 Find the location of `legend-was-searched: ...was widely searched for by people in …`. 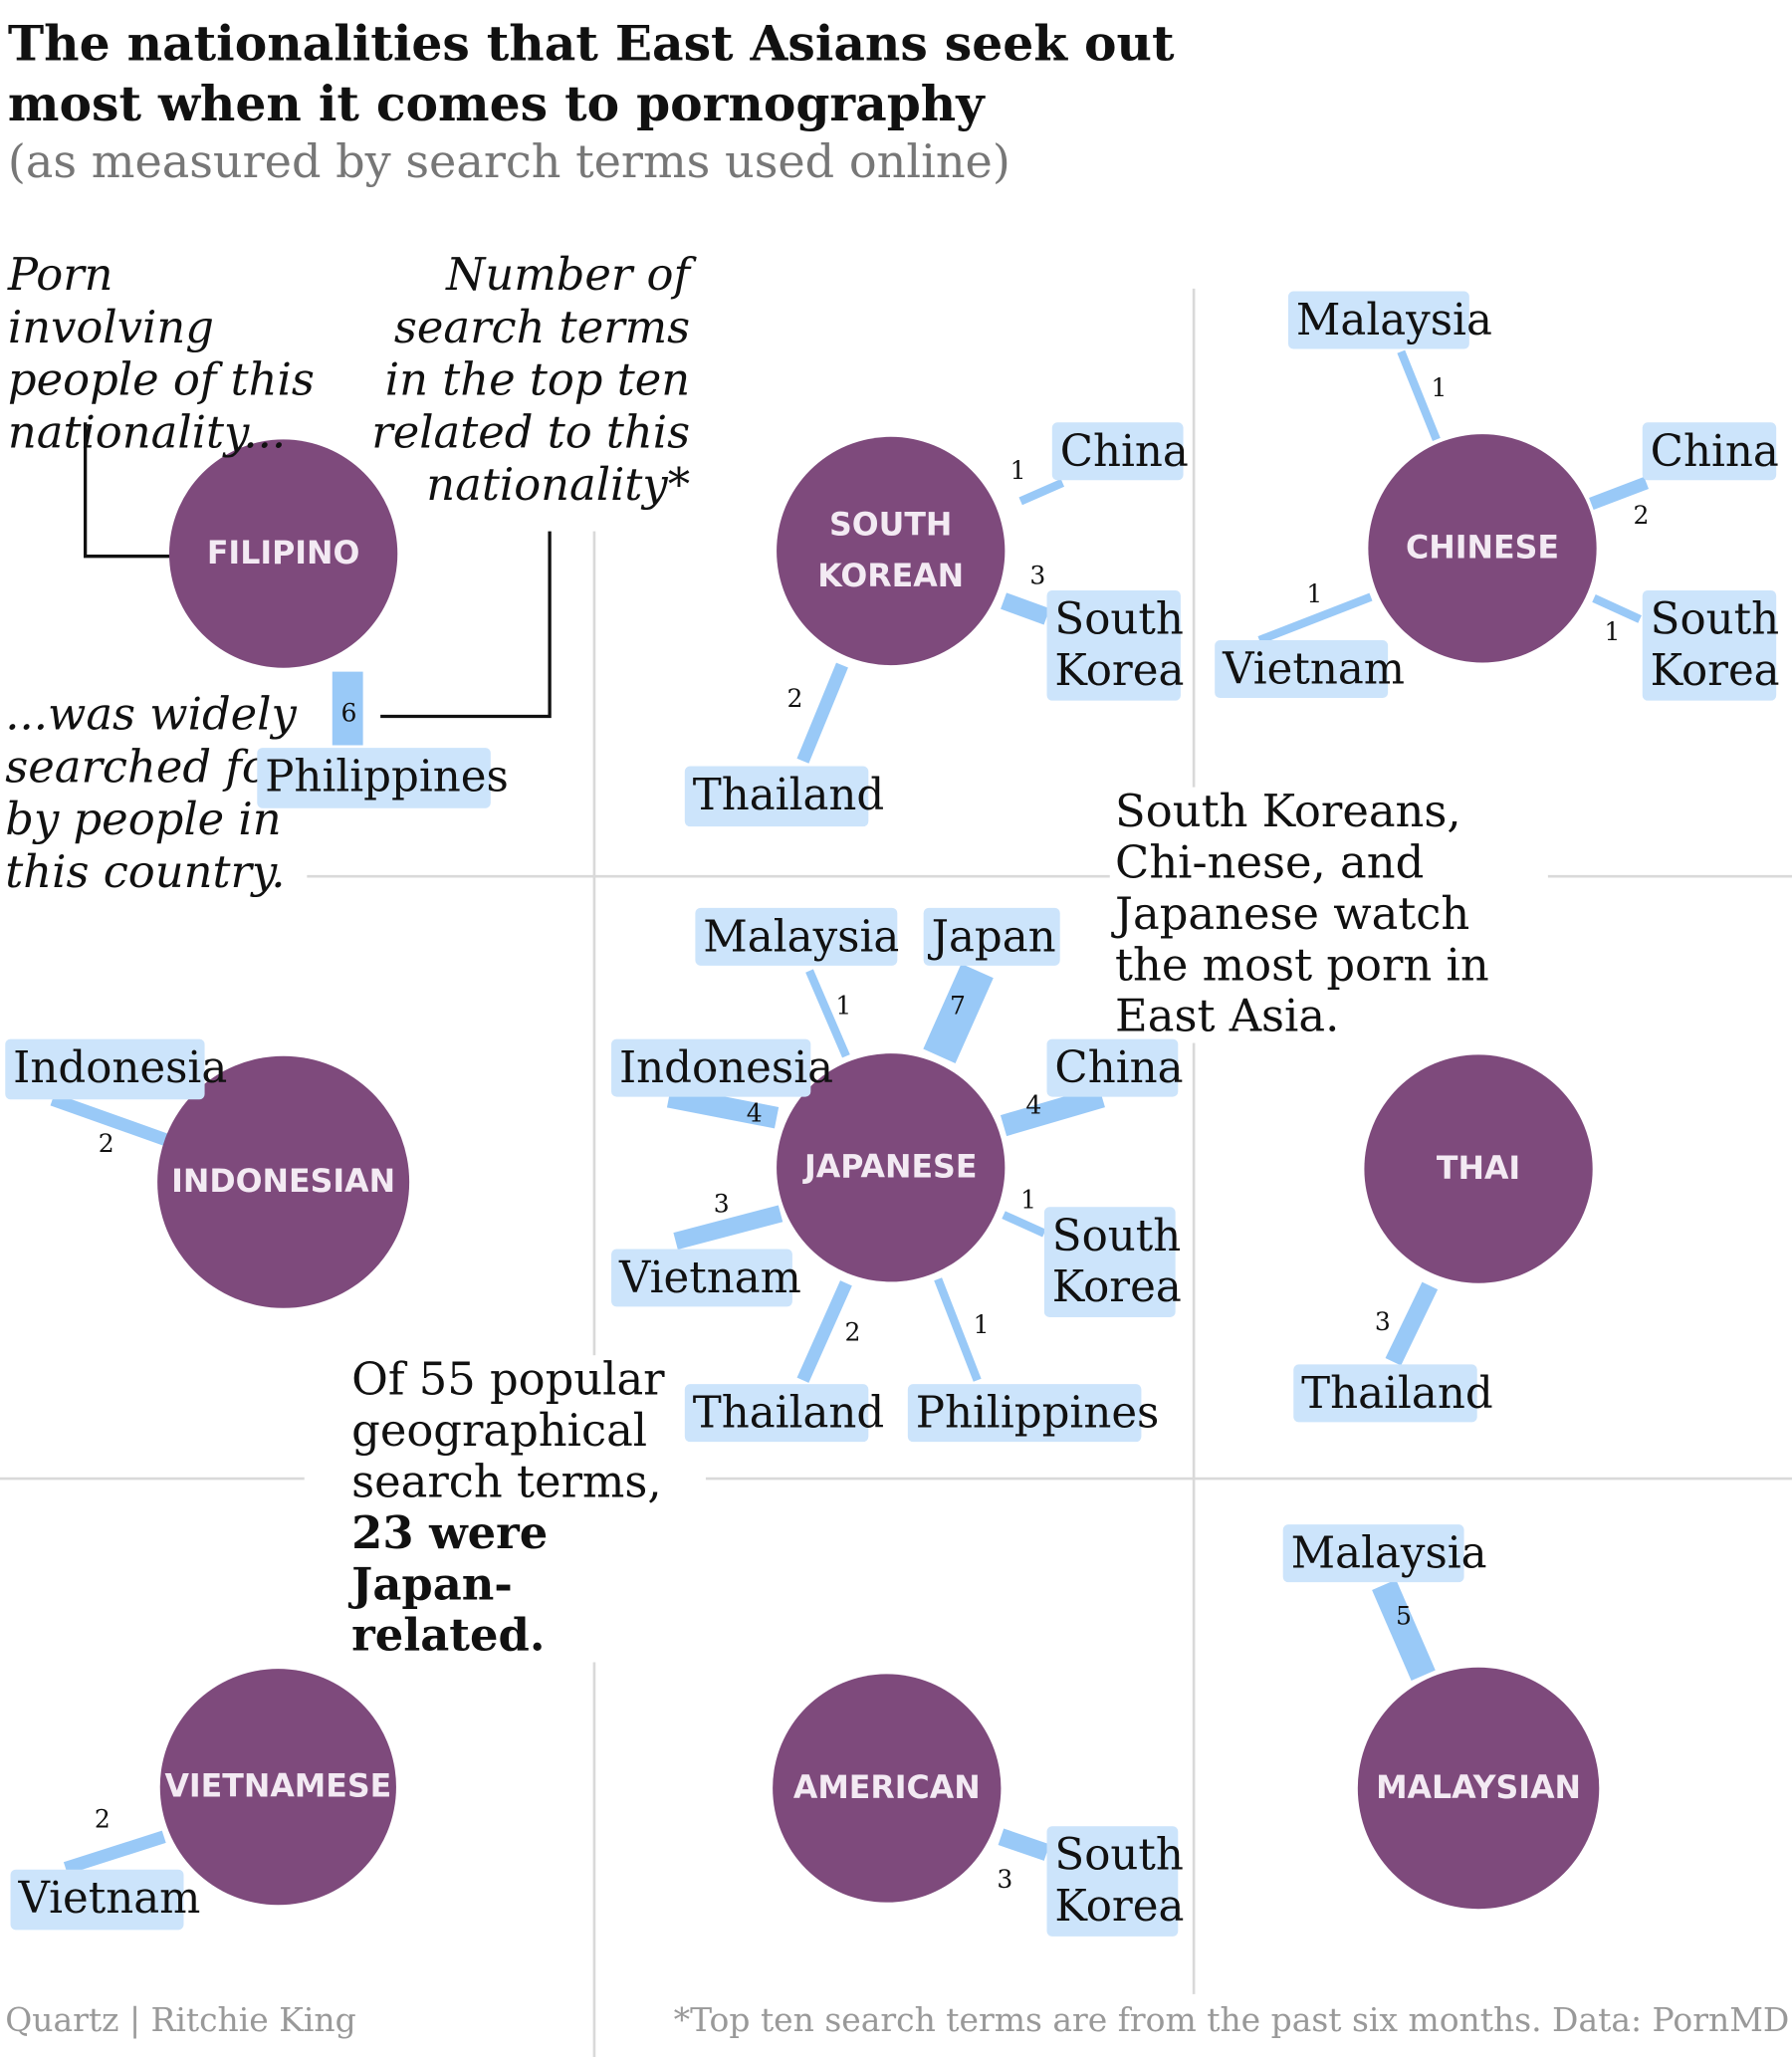

legend-was-searched: ...was widely searched for by people in … is located at coordinates (156, 794).